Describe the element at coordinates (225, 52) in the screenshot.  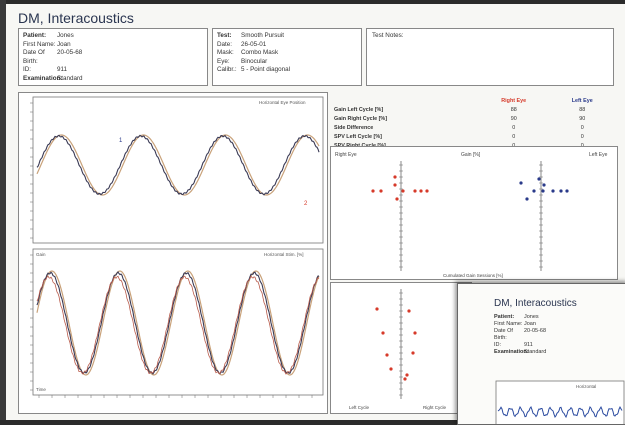
I see `mask-label: Mask:` at that location.